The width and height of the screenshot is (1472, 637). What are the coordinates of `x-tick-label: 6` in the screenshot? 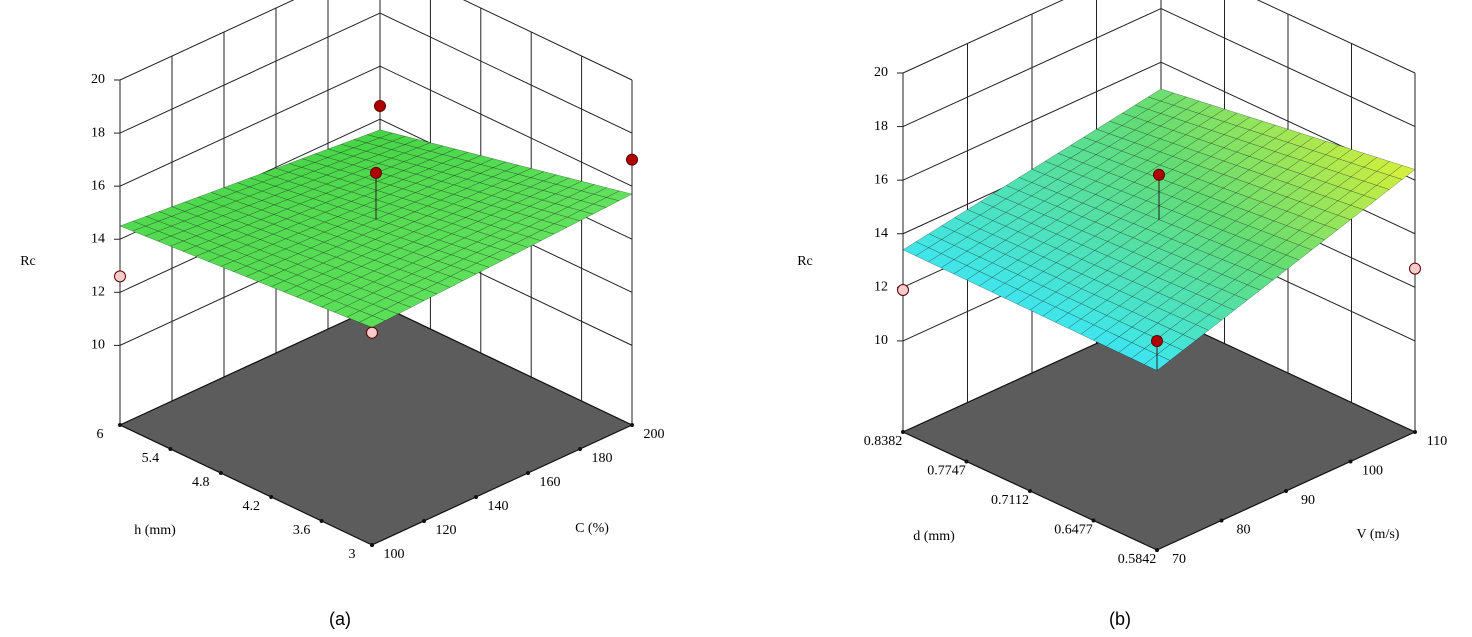 It's located at (100, 434).